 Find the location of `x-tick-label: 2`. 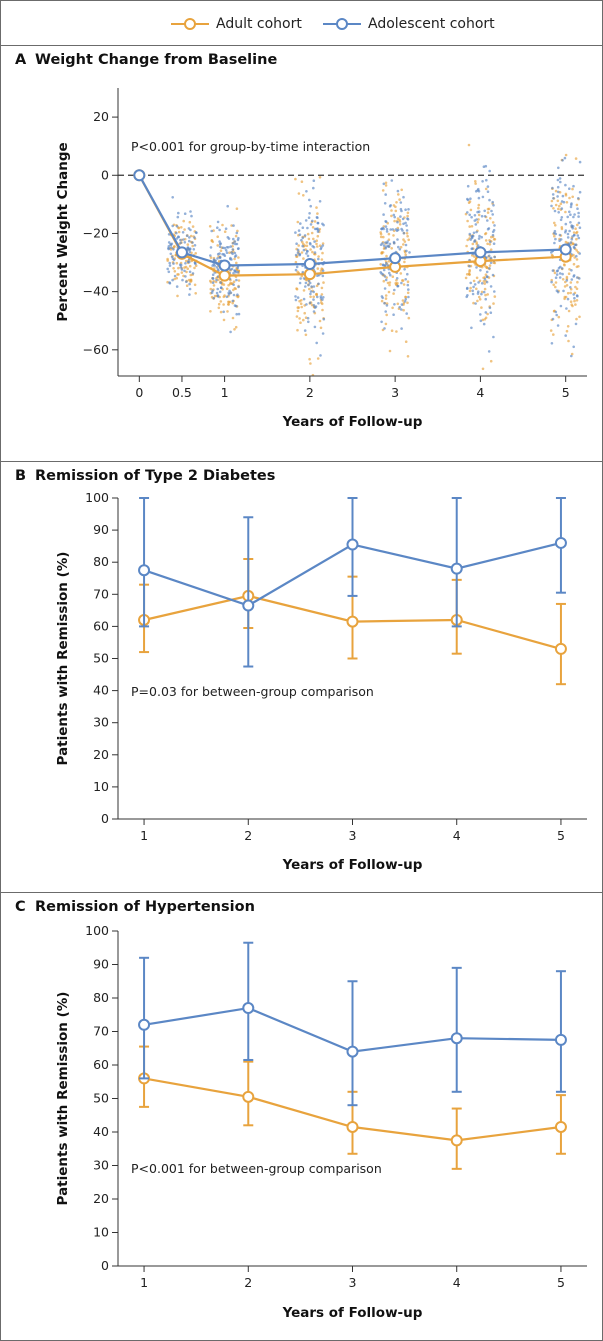

x-tick-label: 2 is located at coordinates (310, 392).